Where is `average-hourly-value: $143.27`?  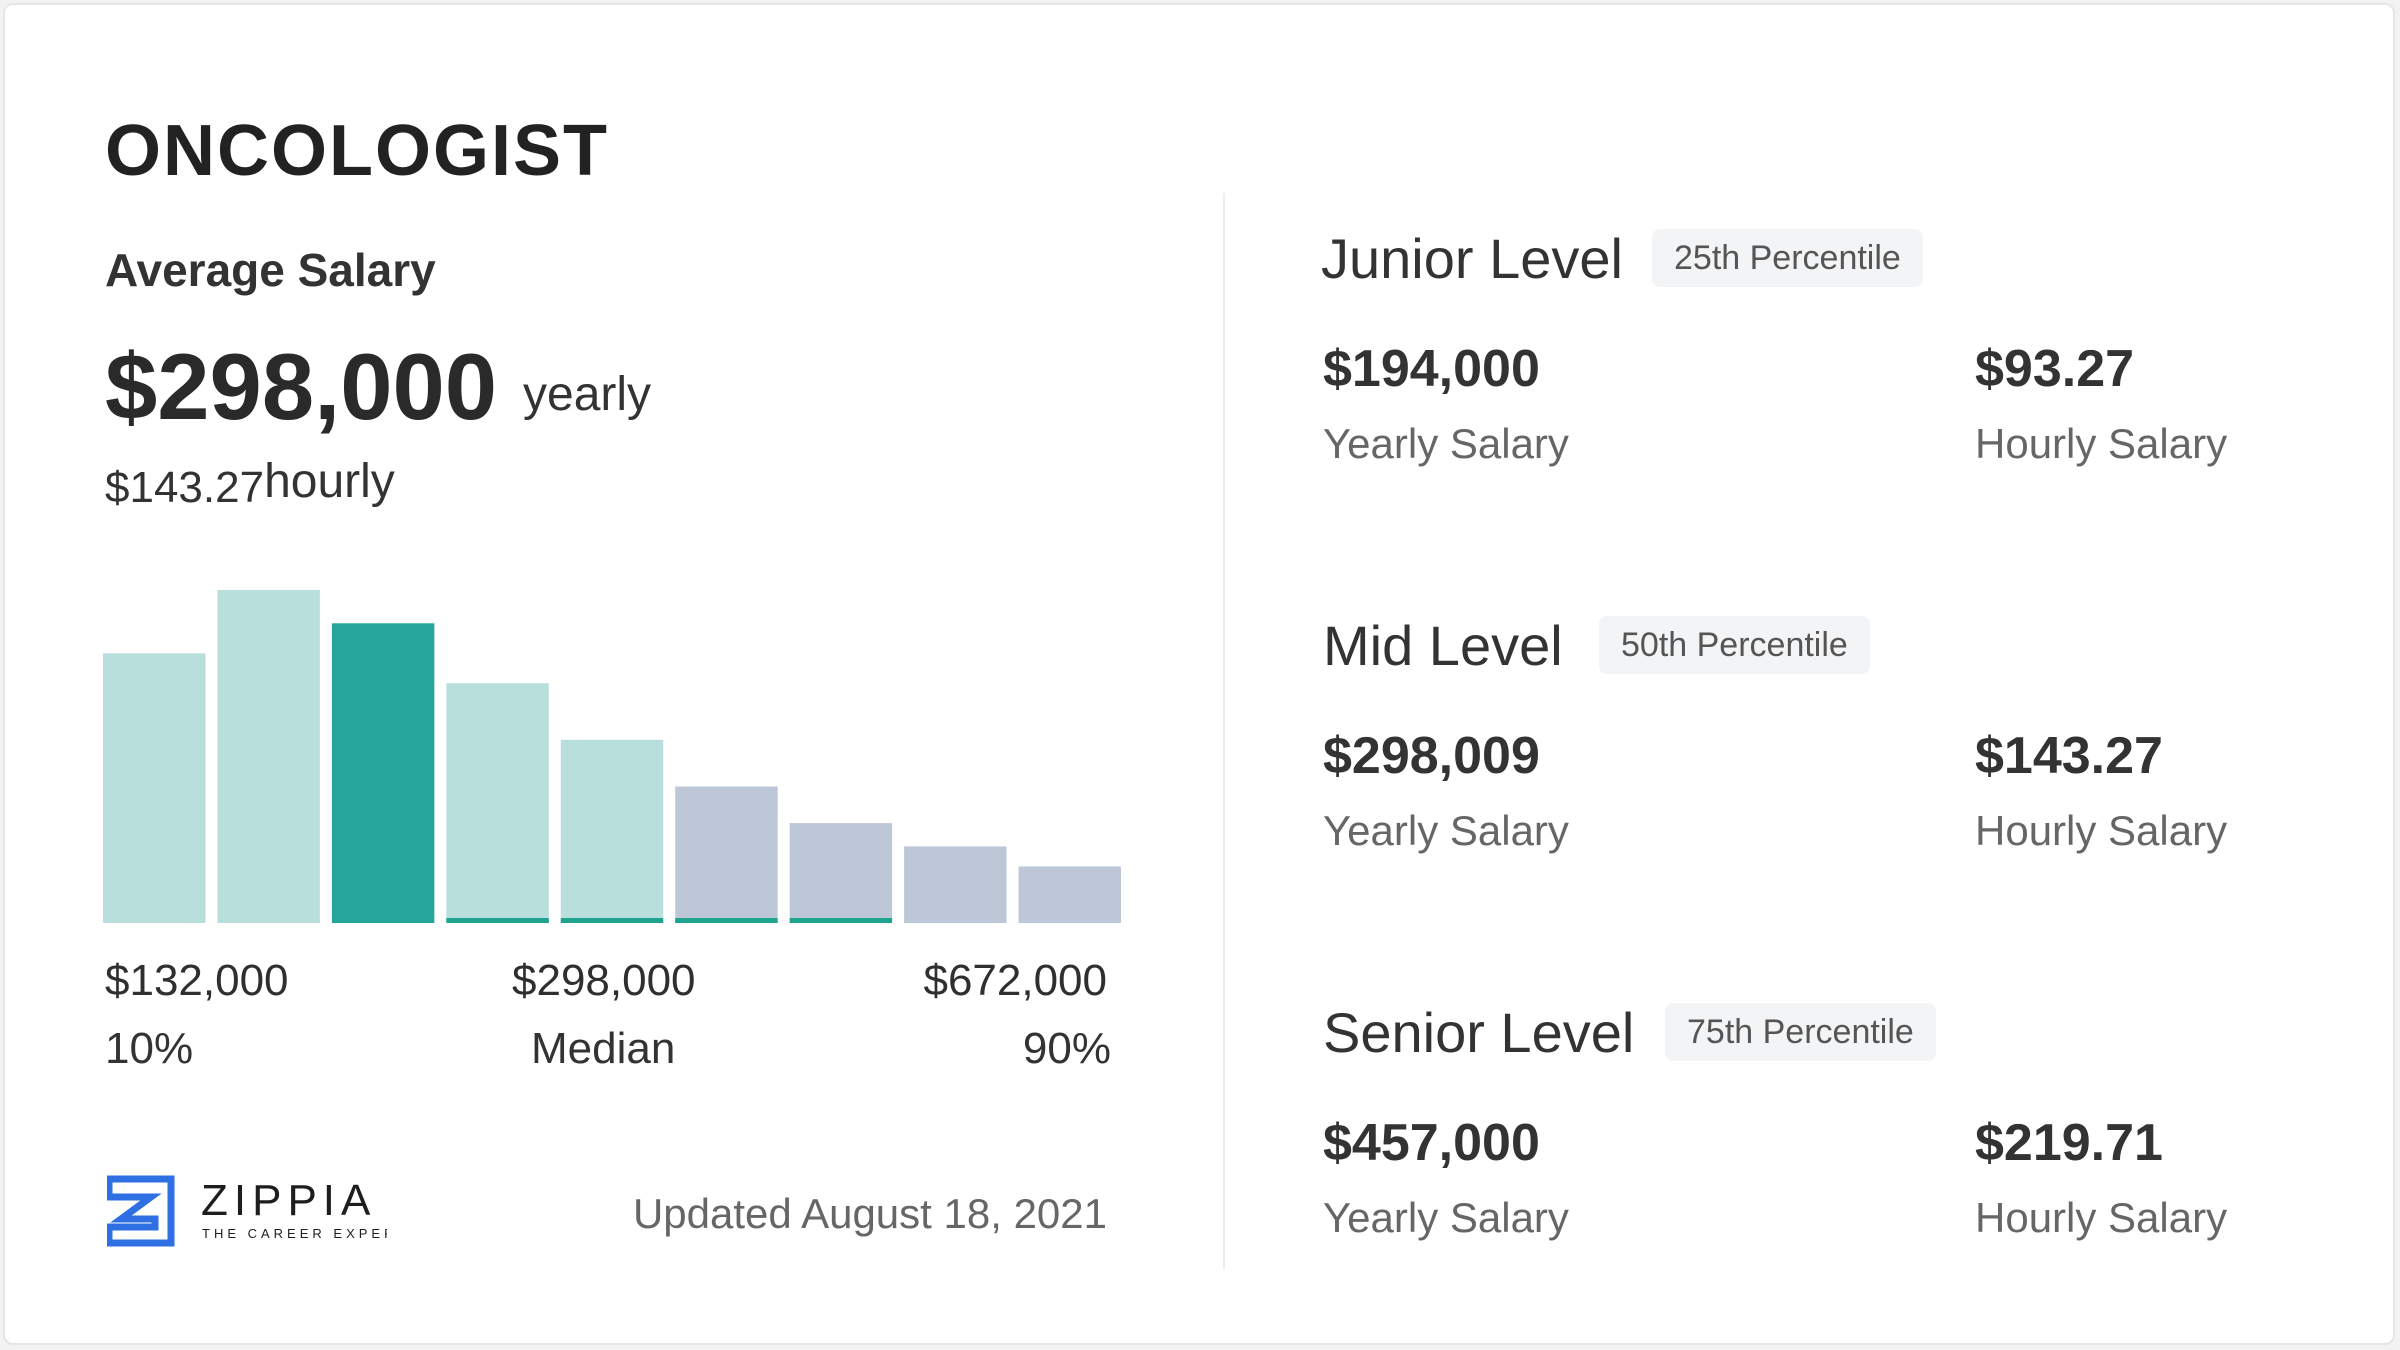 average-hourly-value: $143.27 is located at coordinates (185, 487).